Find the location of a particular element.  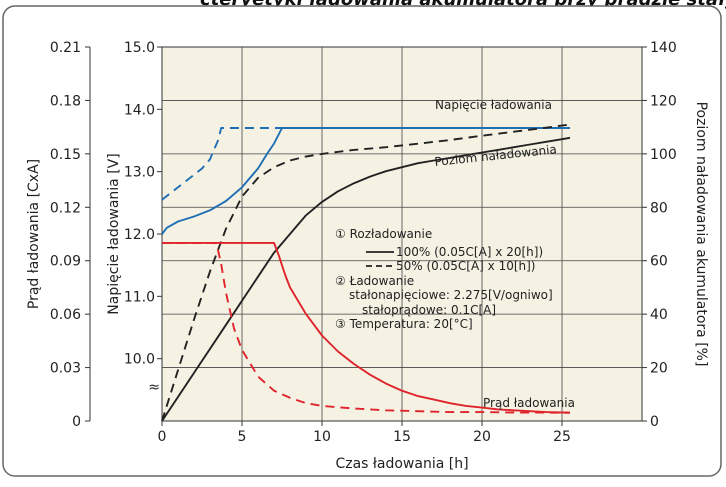

x-tick-label: 0 is located at coordinates (162, 437).